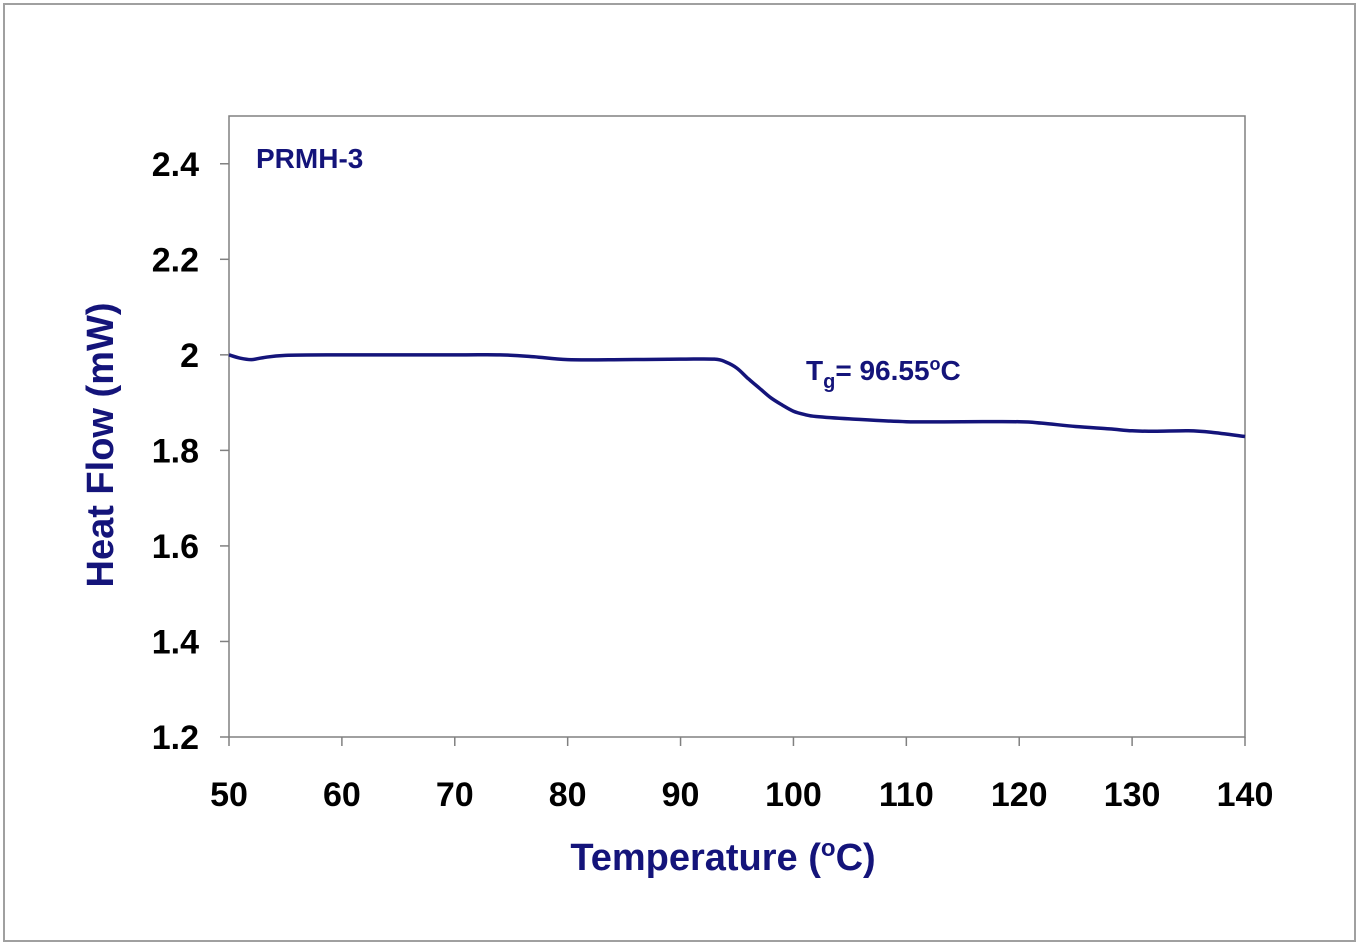 Image resolution: width=1362 pixels, height=949 pixels. I want to click on series-label: PRMH-3, so click(309, 158).